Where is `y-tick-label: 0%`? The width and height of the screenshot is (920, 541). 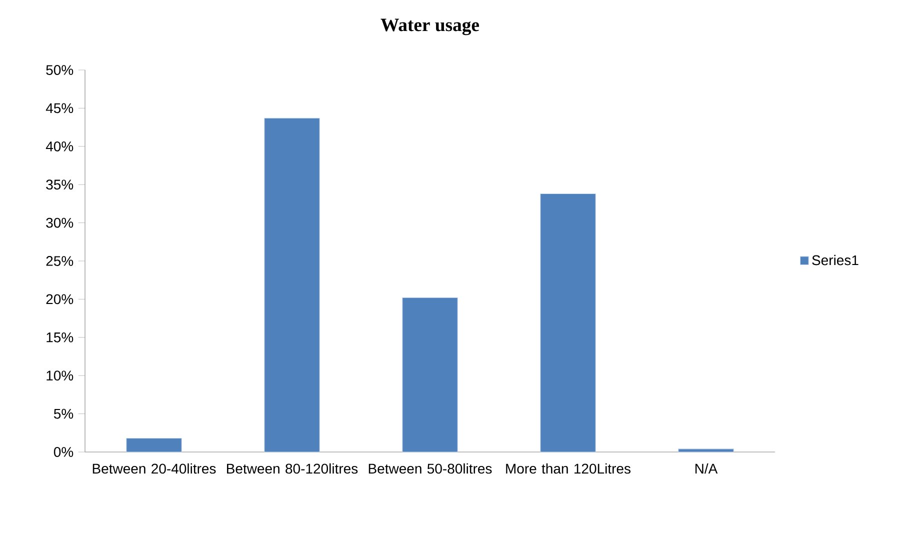 y-tick-label: 0% is located at coordinates (64, 452).